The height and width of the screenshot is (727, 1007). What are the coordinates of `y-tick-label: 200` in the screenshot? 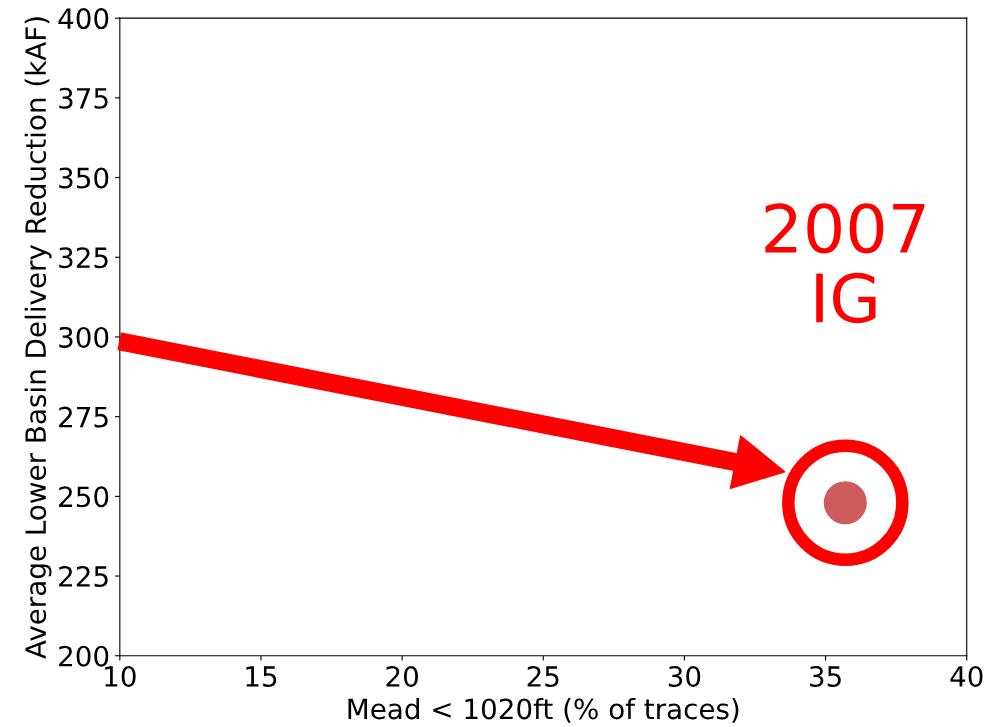 It's located at (84, 656).